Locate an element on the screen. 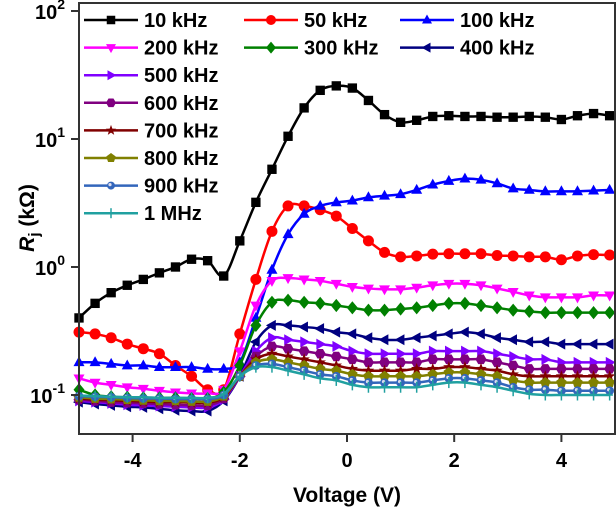 Image resolution: width=616 pixels, height=510 pixels. legend-label: 900 kHz is located at coordinates (181, 187).